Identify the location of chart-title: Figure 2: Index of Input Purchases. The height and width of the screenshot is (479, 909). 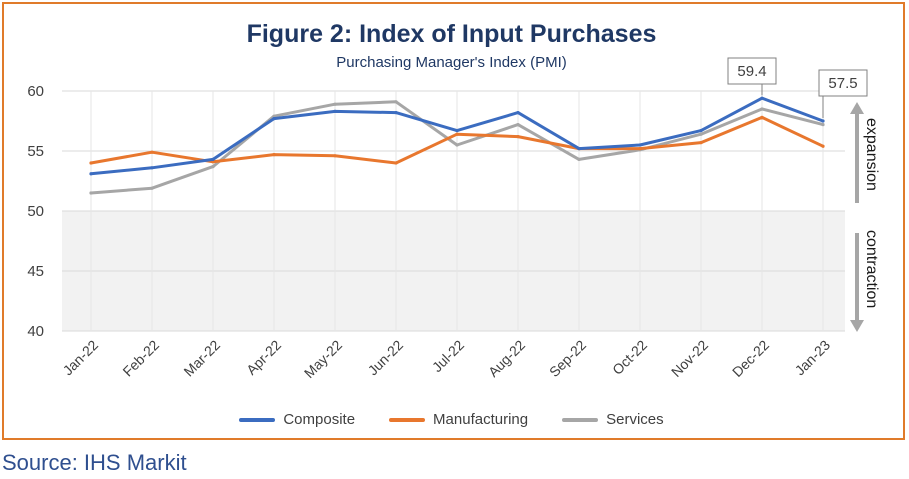
(451, 34).